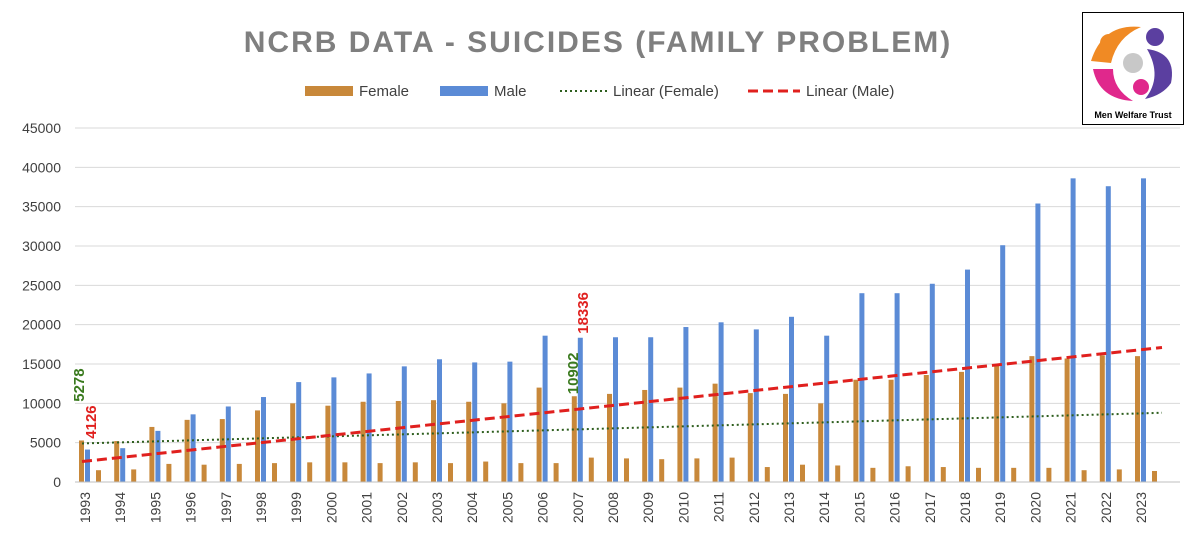  What do you see at coordinates (599, 91) in the screenshot?
I see `legend: Female Male Linear (Female) Linear (Male)` at bounding box center [599, 91].